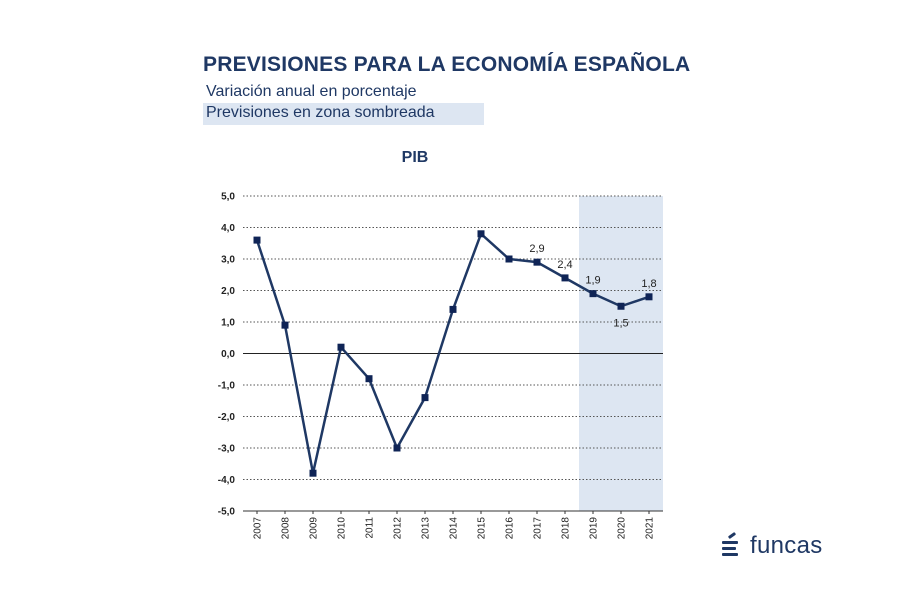 This screenshot has height=600, width=900. Describe the element at coordinates (228, 228) in the screenshot. I see `y-tick-label: 4,0` at that location.